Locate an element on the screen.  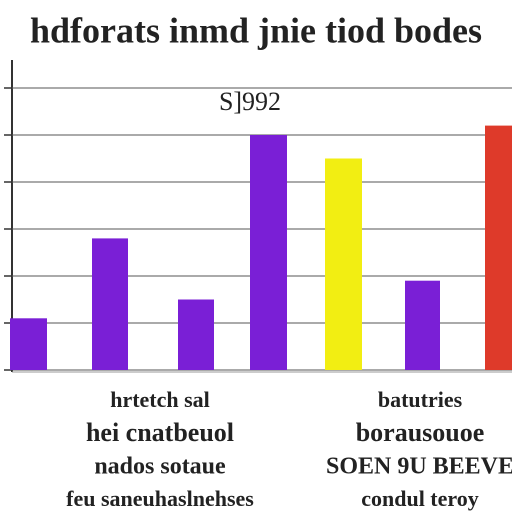
note-line: feu saneuhaslnehses is located at coordinates (160, 498).